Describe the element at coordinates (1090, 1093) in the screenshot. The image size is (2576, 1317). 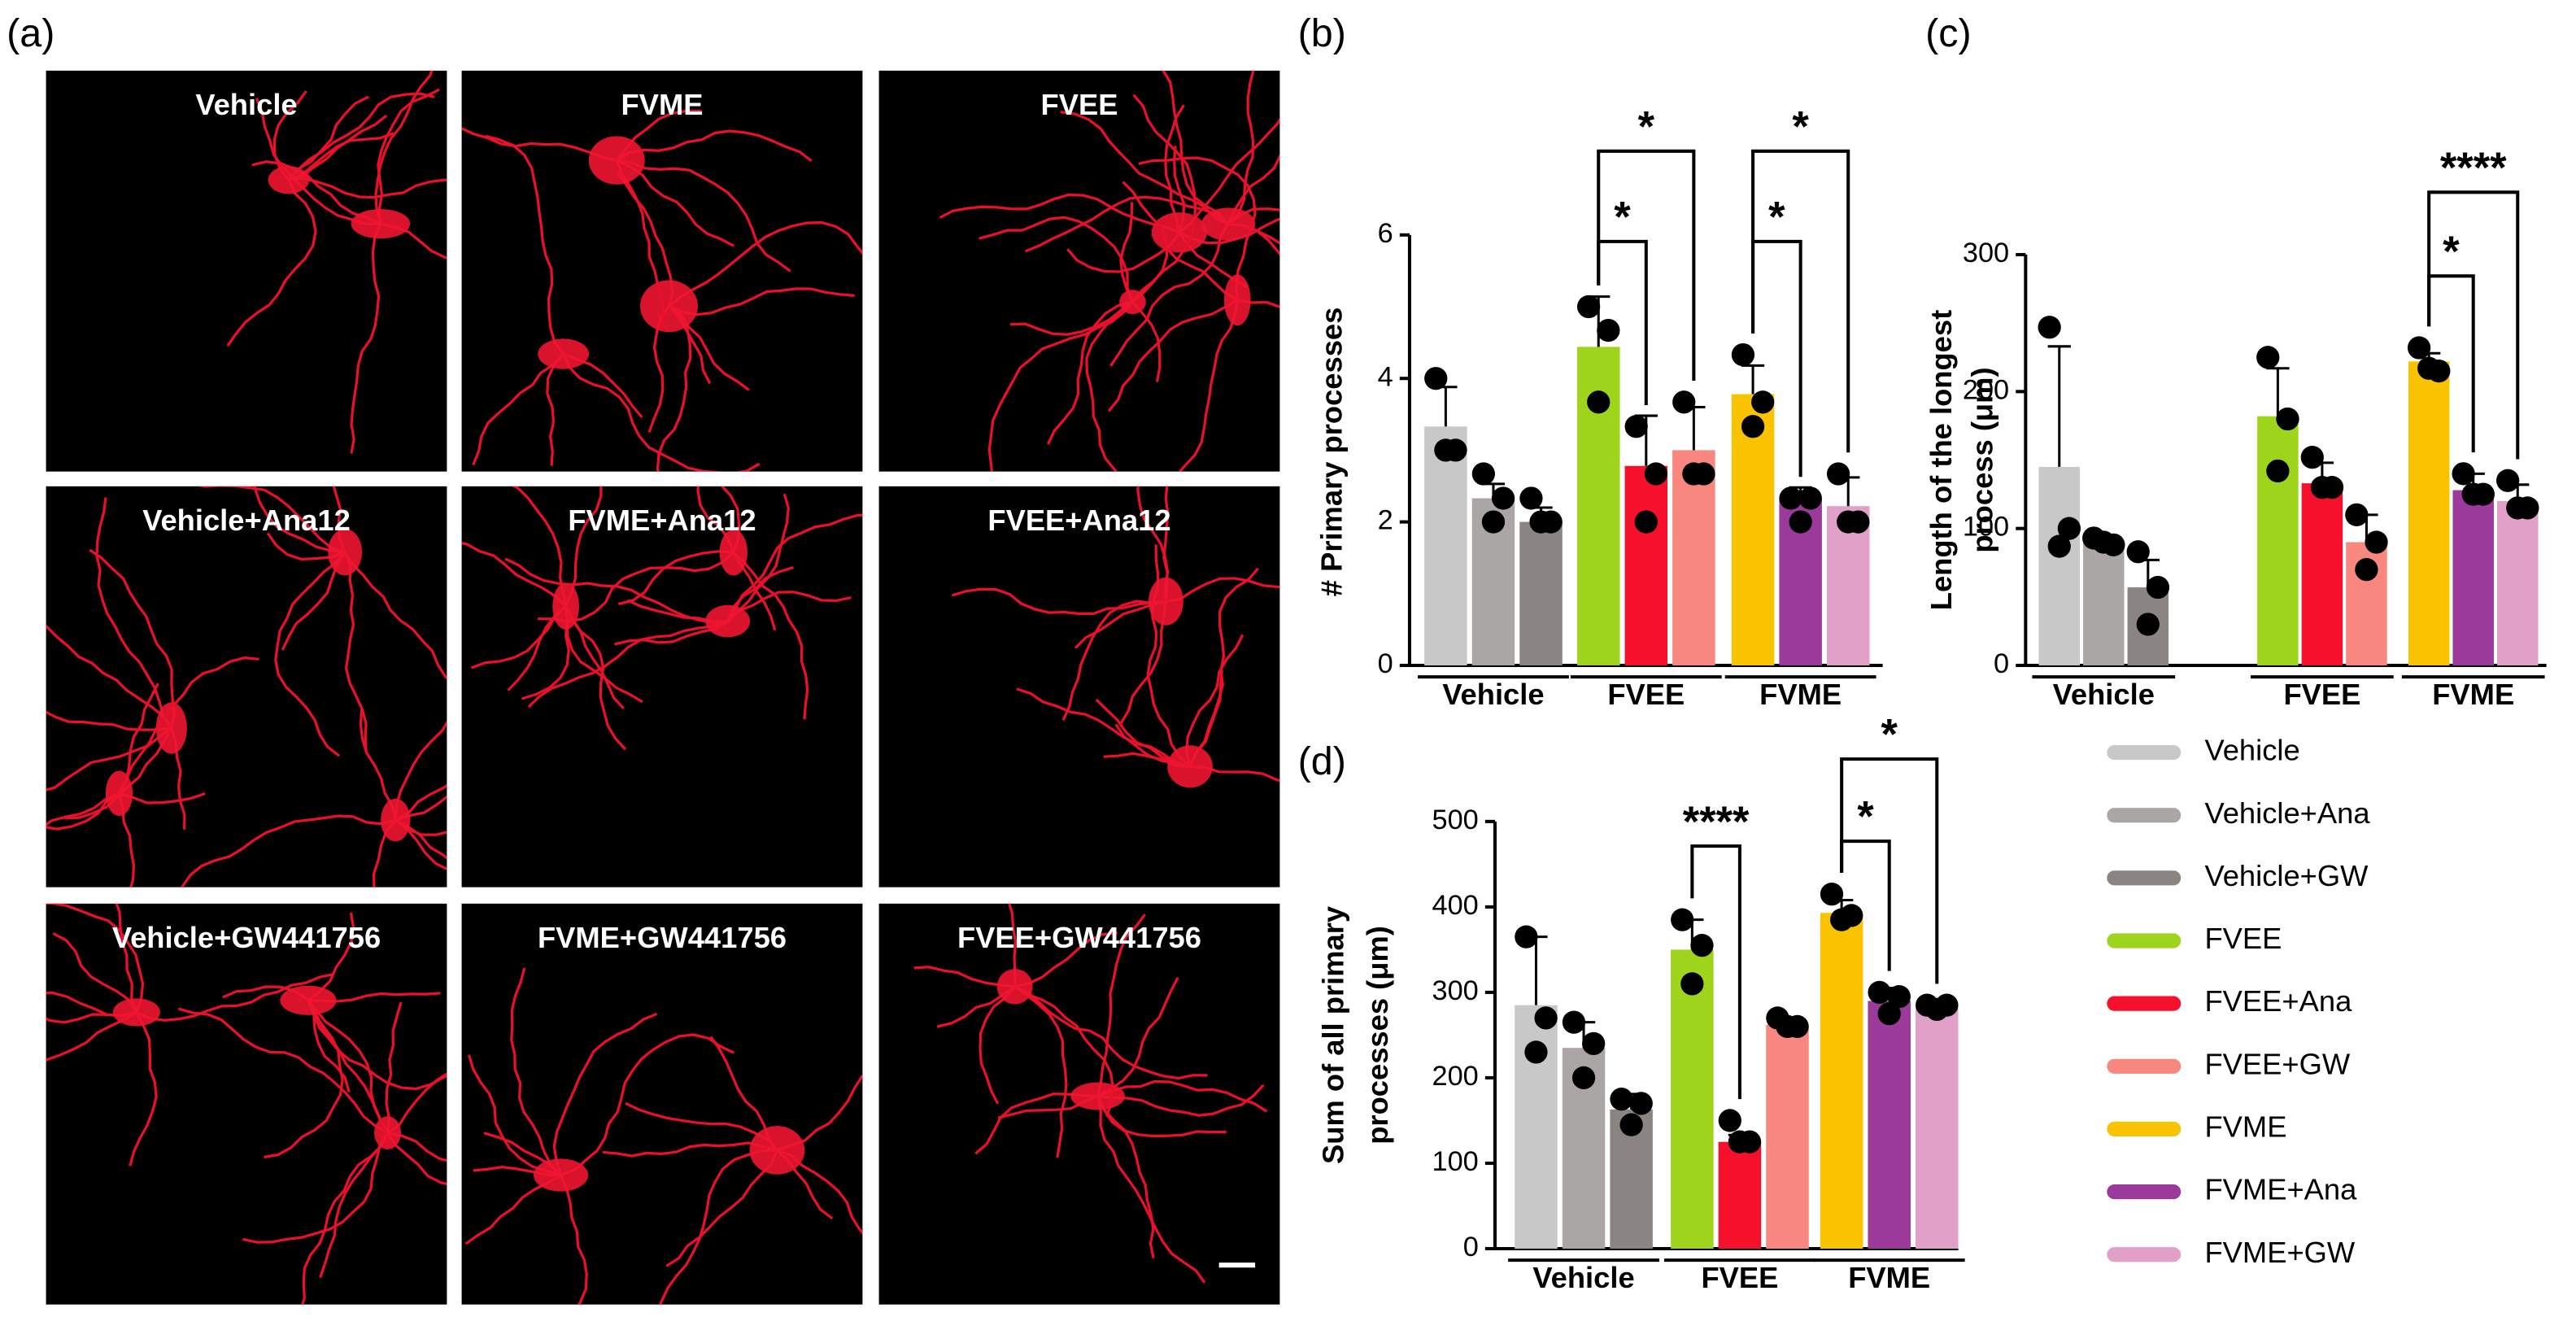
I see `neurons` at that location.